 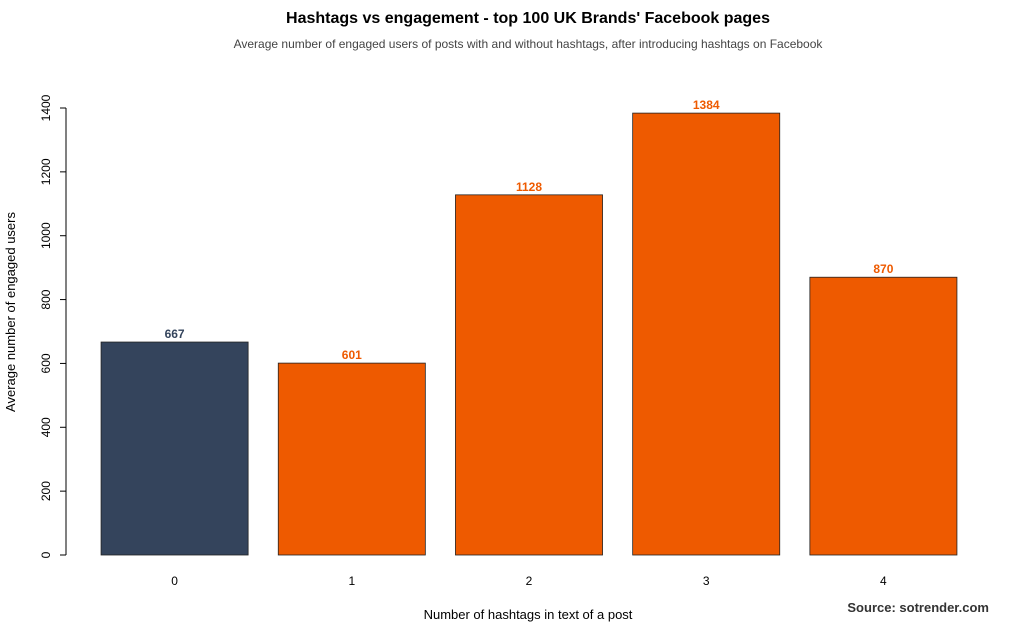 What do you see at coordinates (46, 171) in the screenshot?
I see `y-tick-label: 1200` at bounding box center [46, 171].